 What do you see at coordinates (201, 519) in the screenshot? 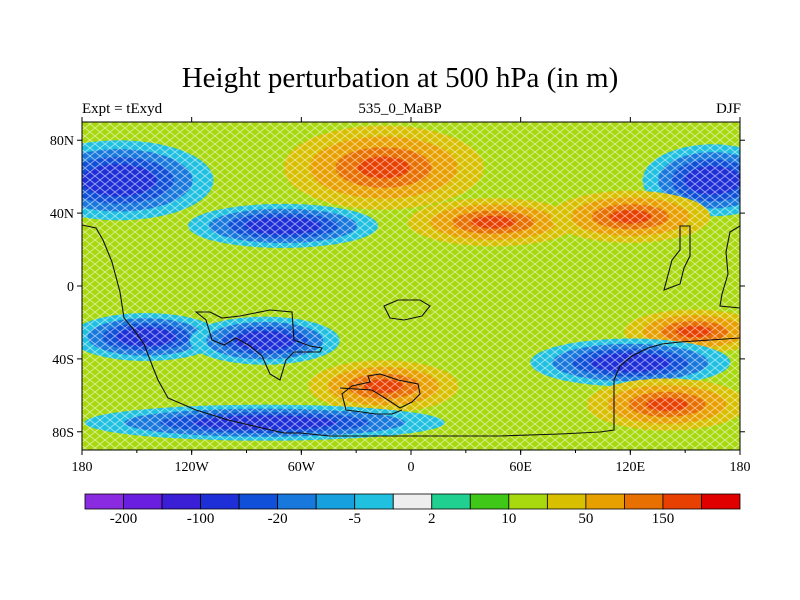
I see `colorbar-label: -100` at bounding box center [201, 519].